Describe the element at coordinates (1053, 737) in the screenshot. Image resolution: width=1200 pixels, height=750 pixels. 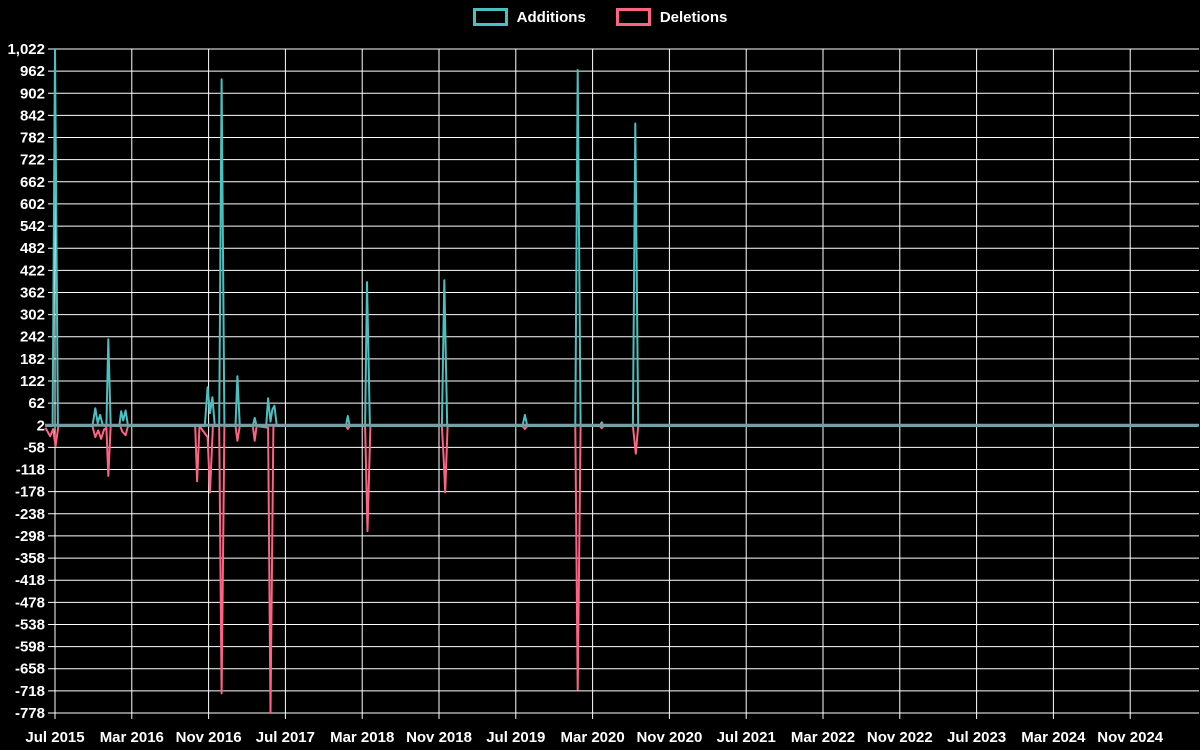
I see `x-tick-label: Mar 2024` at that location.